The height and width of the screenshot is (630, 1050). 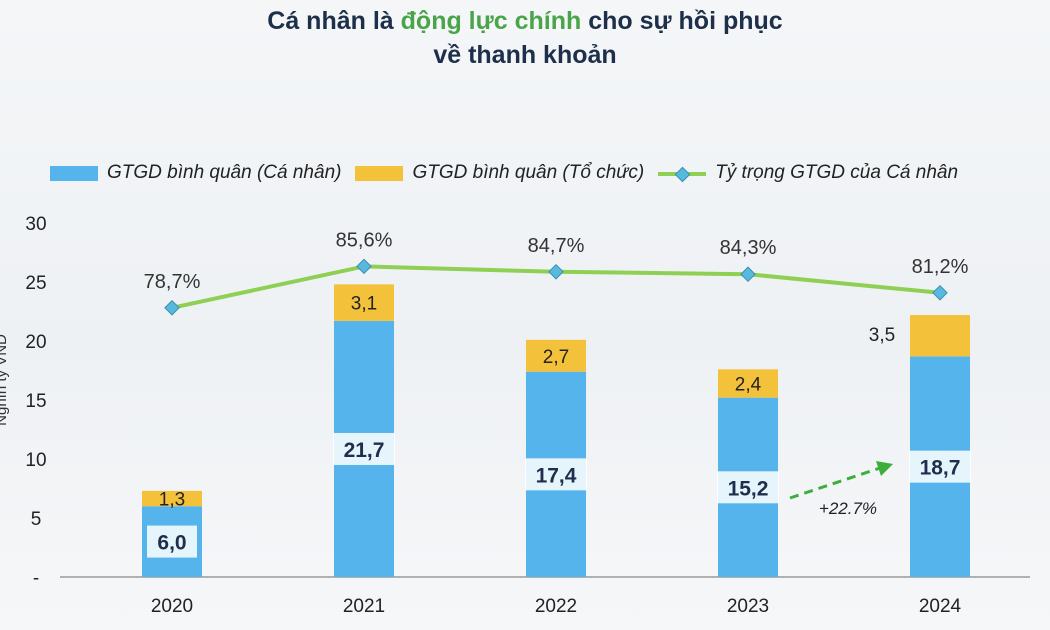 I want to click on y-tick-label: 15, so click(x=35, y=401).